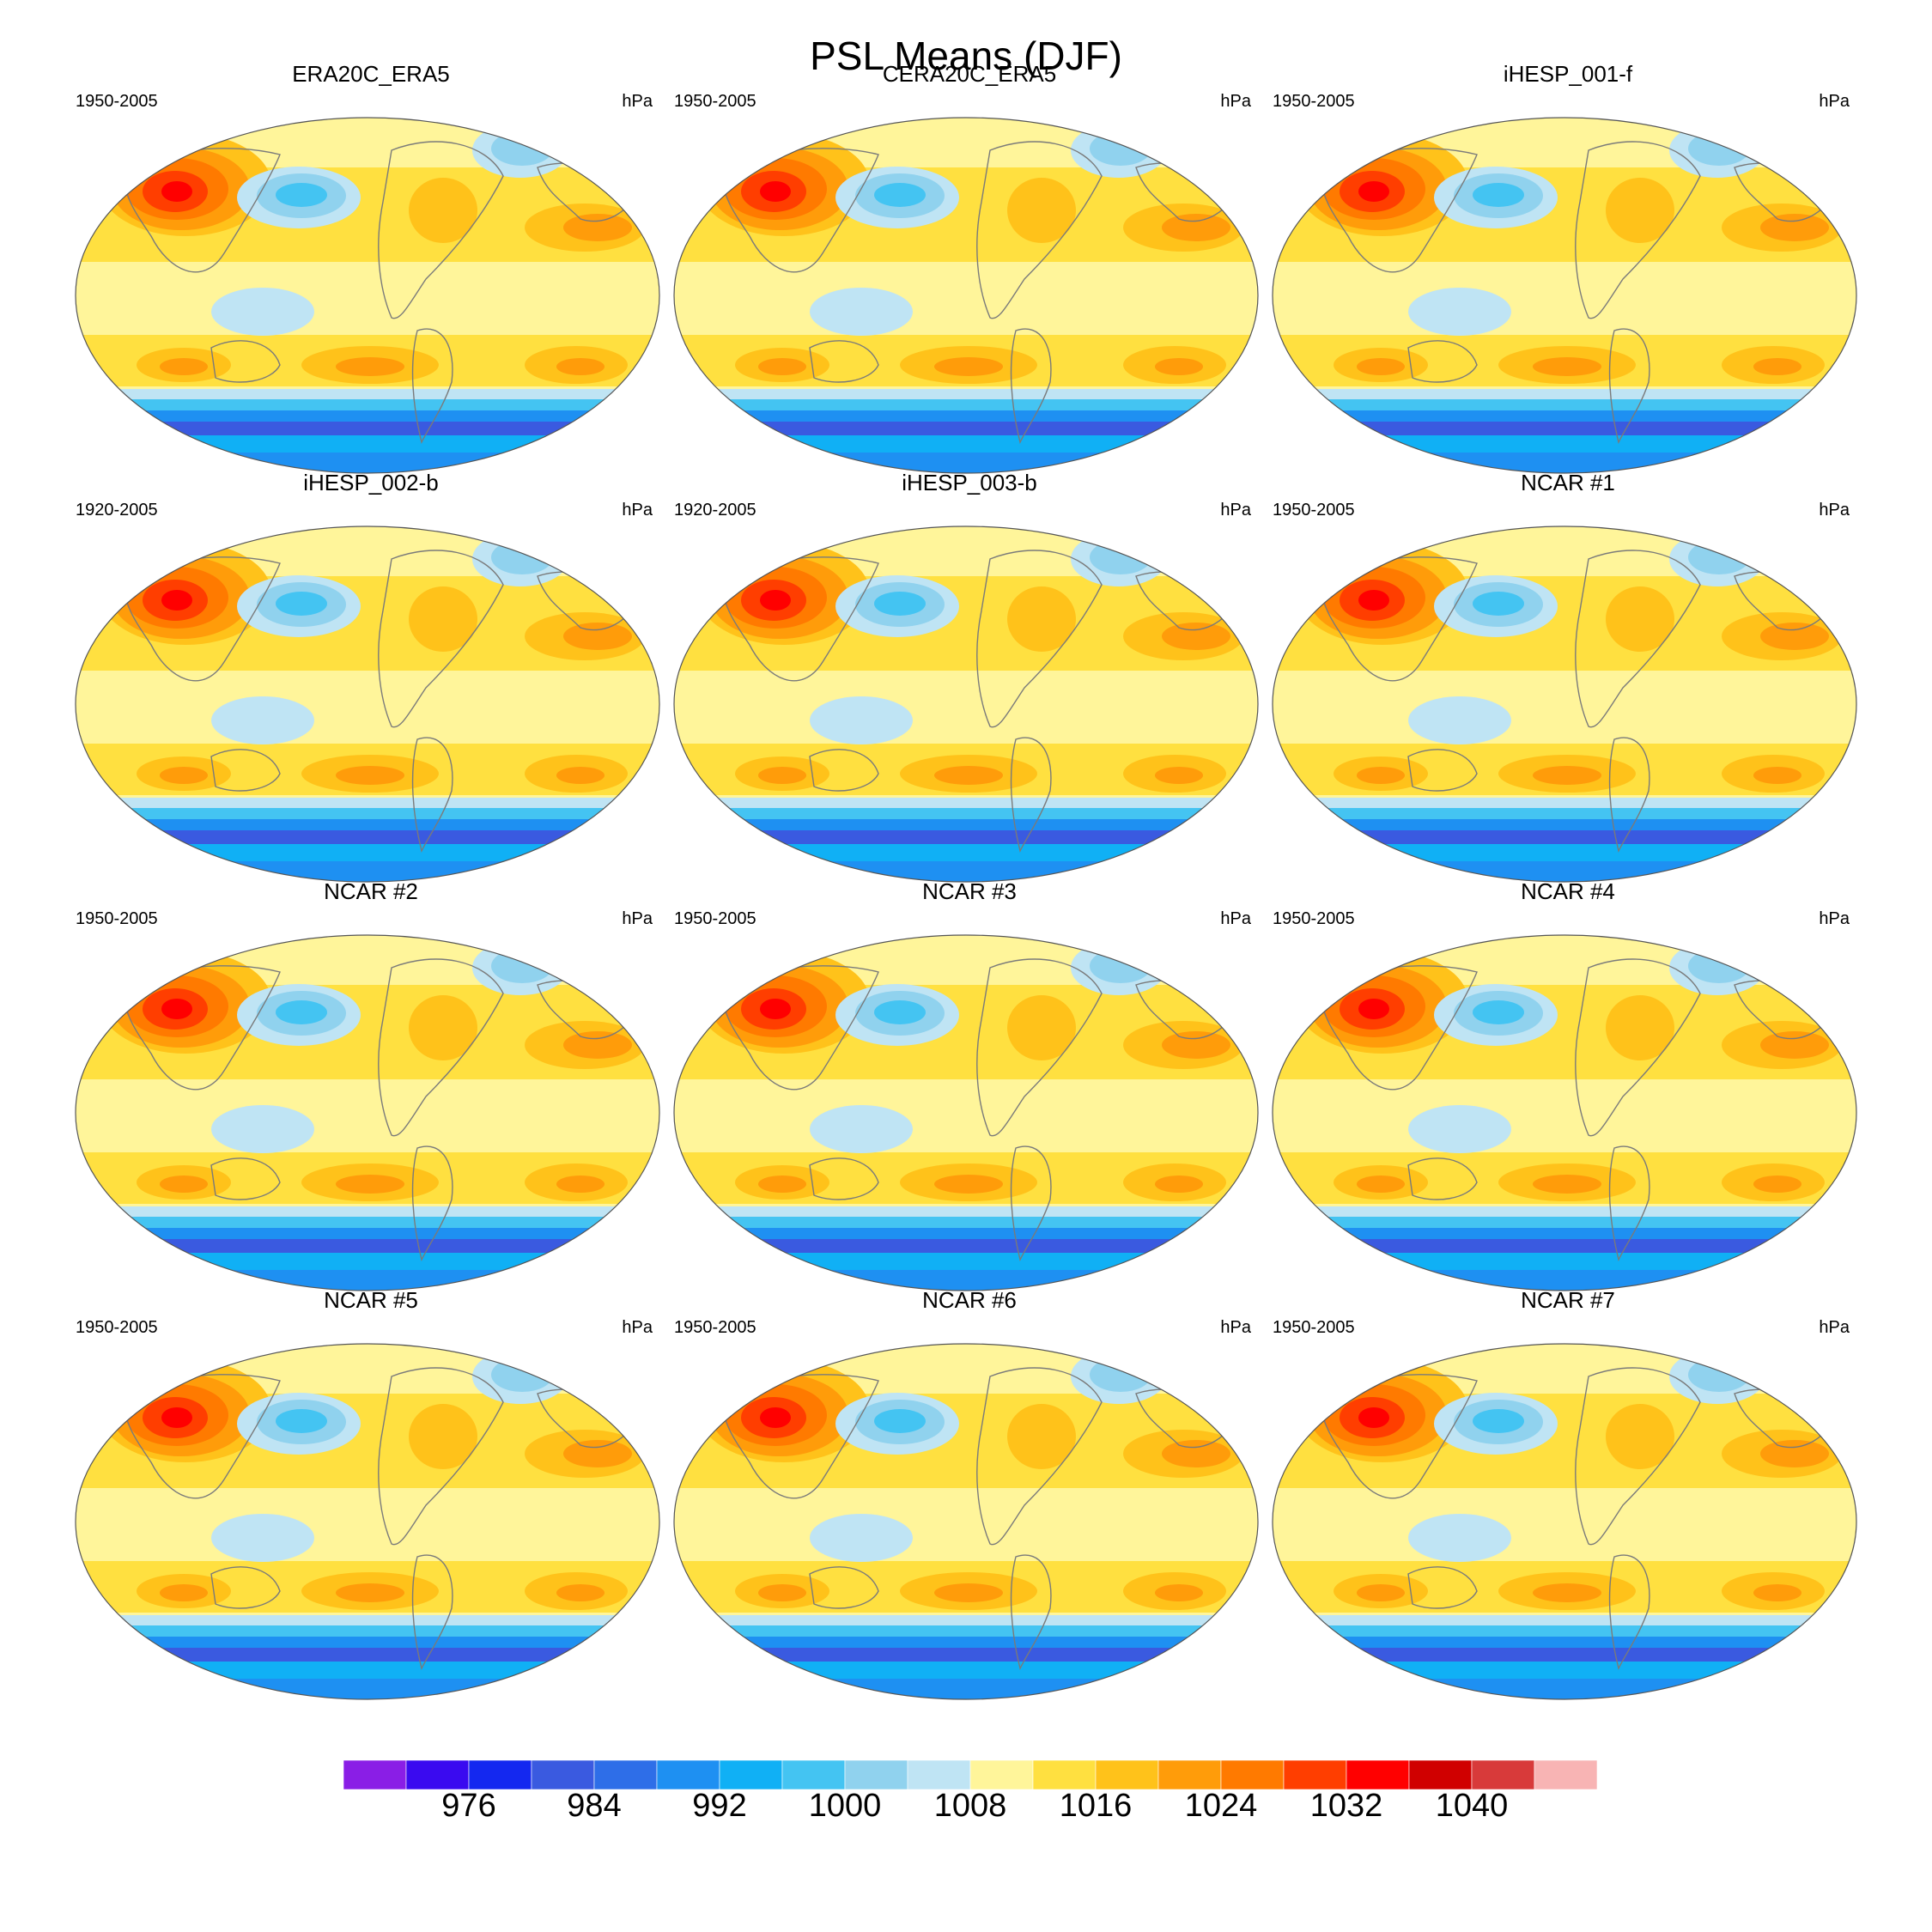  I want to click on map-panel: NCAR #3 1950-2005 hPa, so click(969, 1085).